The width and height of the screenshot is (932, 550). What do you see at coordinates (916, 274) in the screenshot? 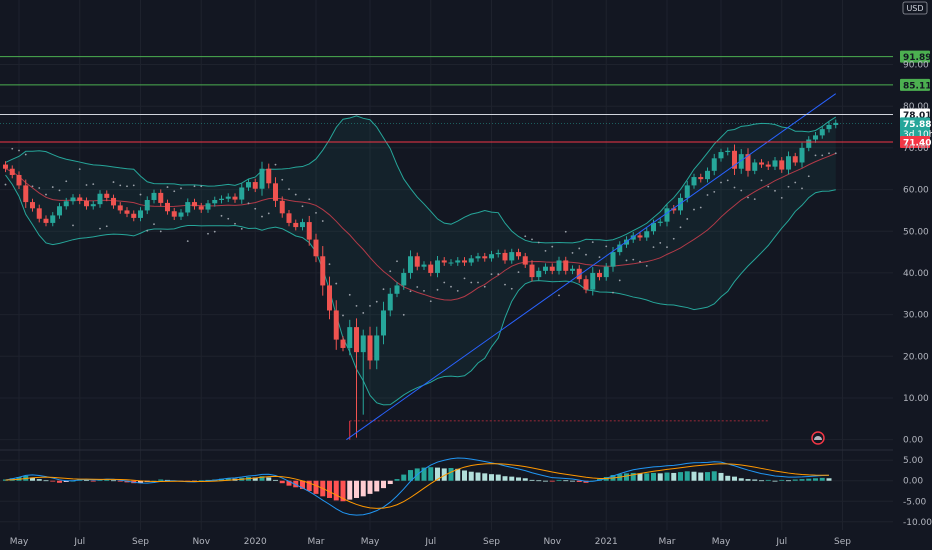
I see `price-tick: 40.00` at bounding box center [916, 274].